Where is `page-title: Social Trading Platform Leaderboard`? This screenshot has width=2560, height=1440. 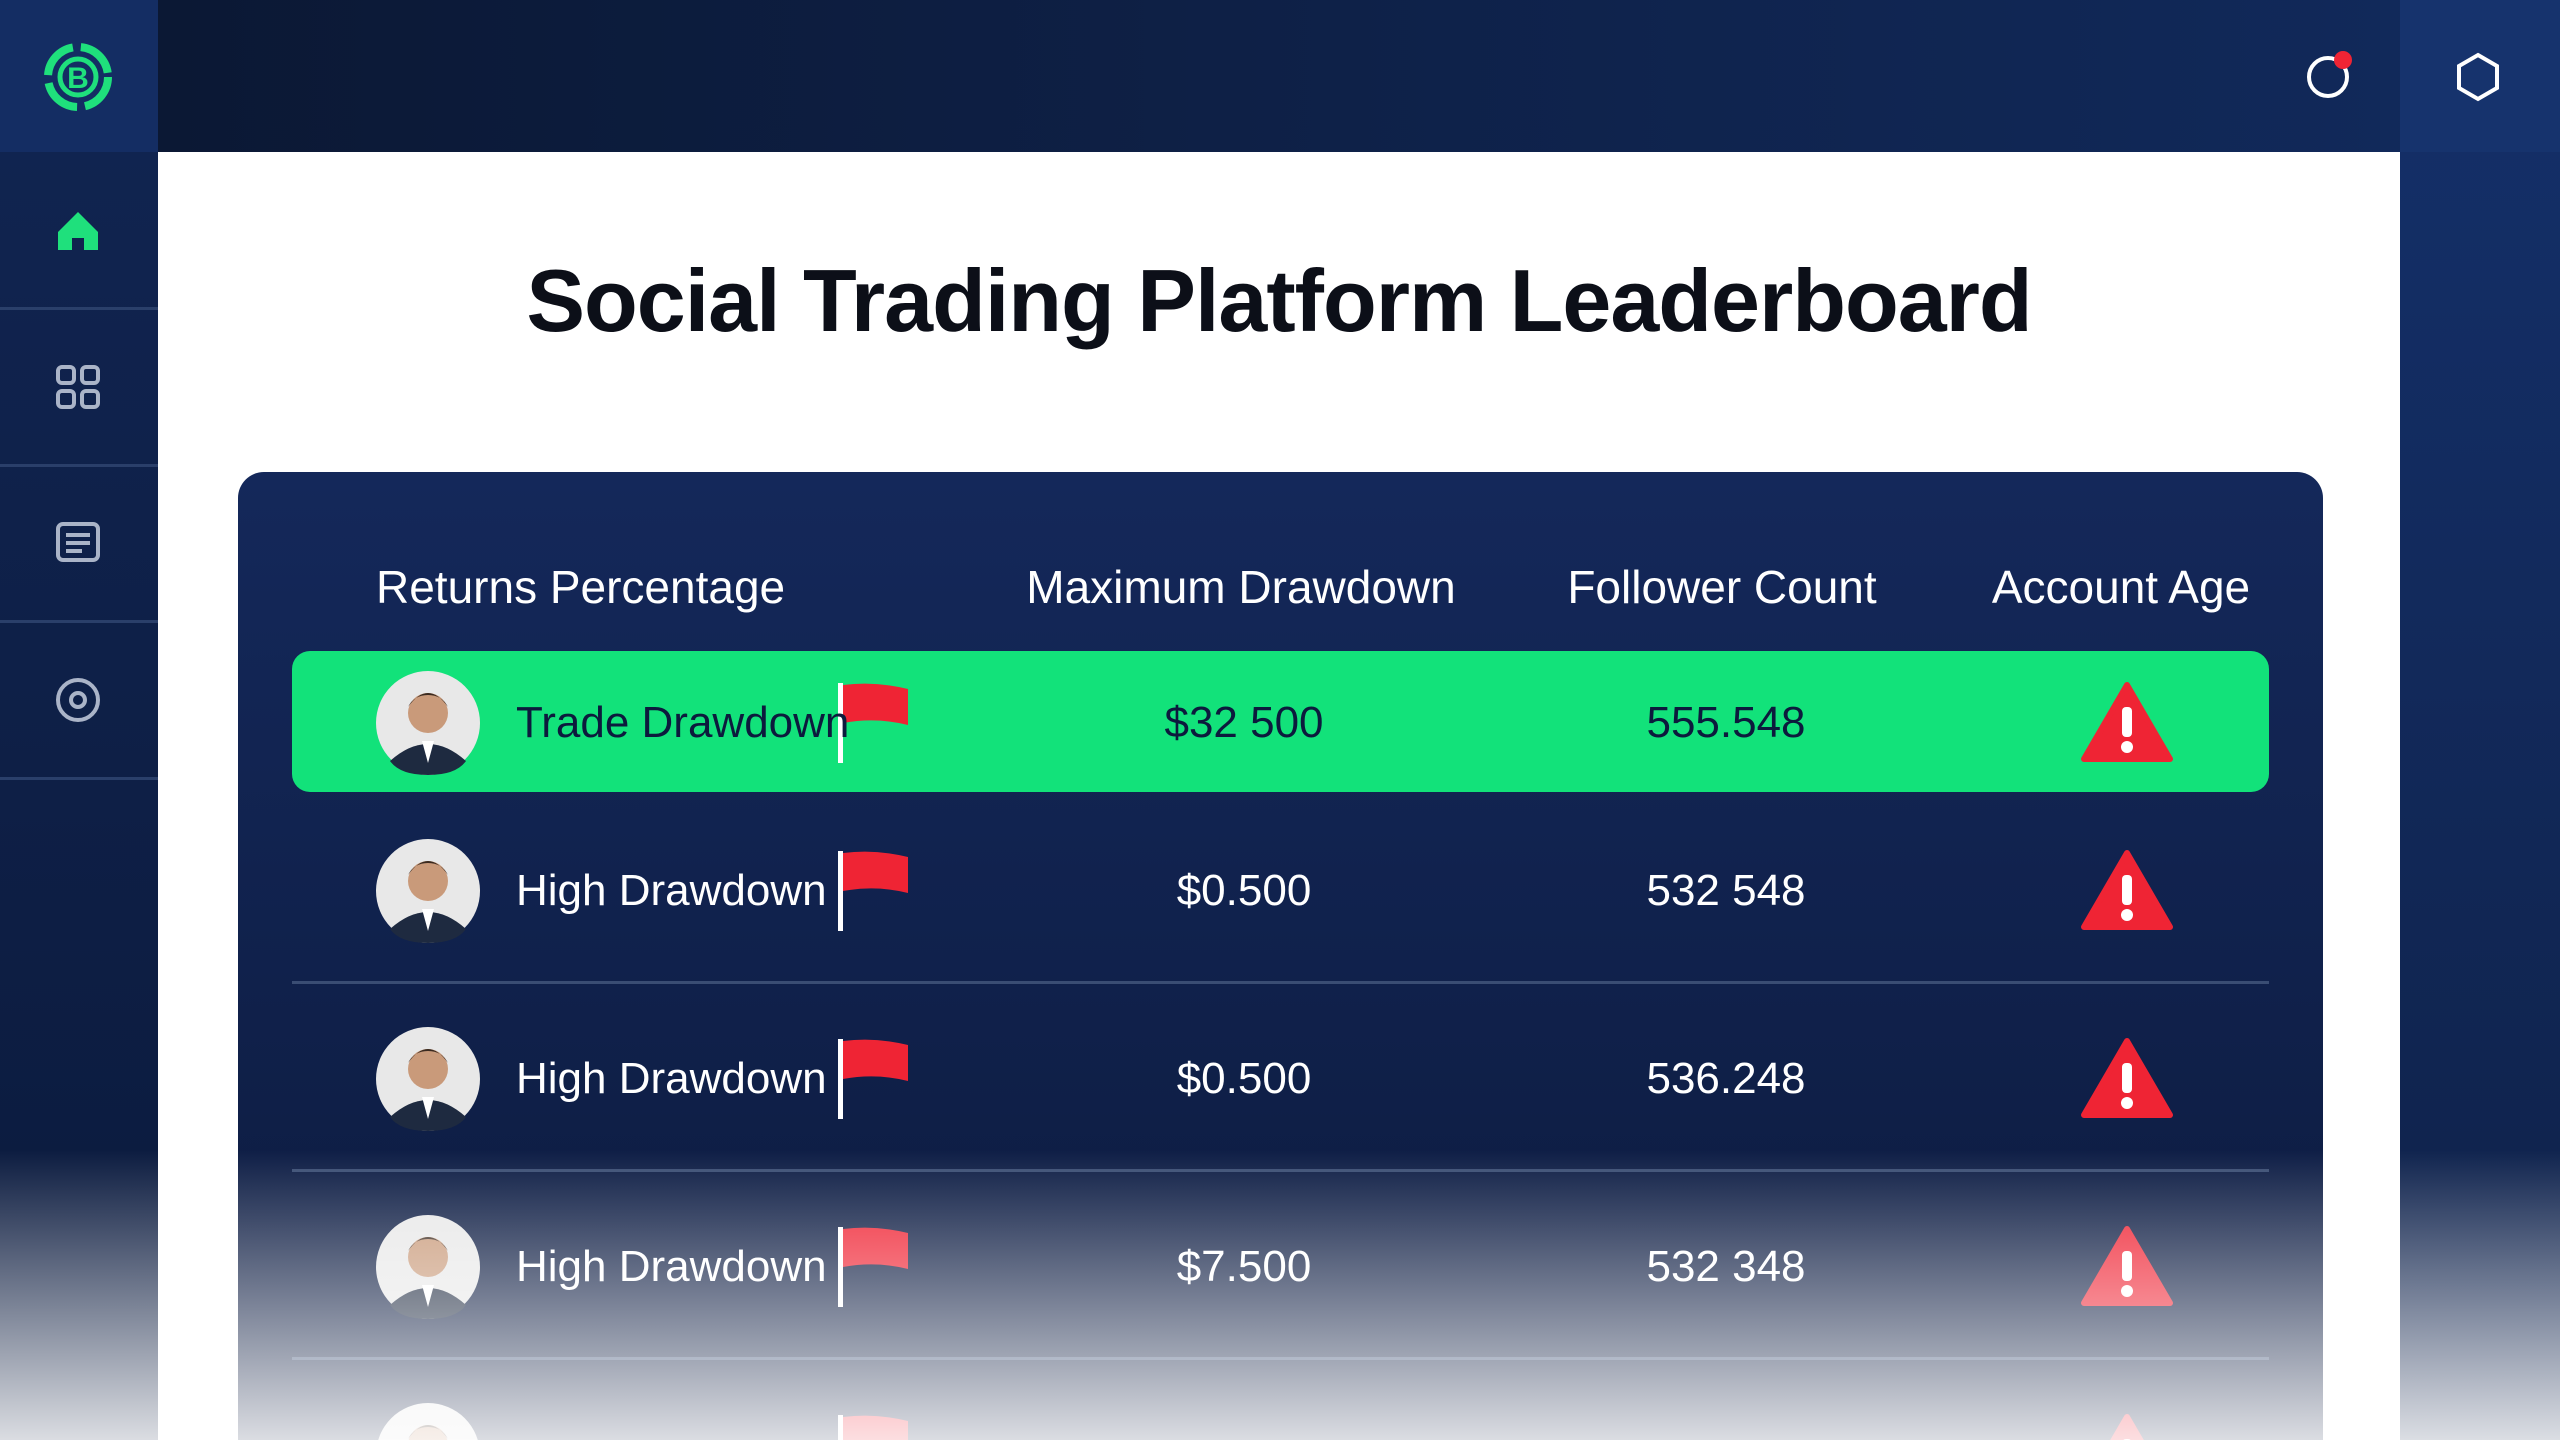 page-title: Social Trading Platform Leaderboard is located at coordinates (1279, 300).